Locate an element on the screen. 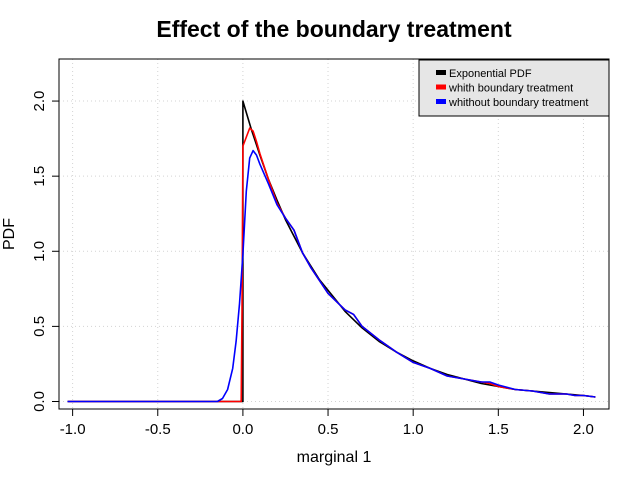 This screenshot has height=485, width=640. legend-label: whith boundary treatment is located at coordinates (510, 89).